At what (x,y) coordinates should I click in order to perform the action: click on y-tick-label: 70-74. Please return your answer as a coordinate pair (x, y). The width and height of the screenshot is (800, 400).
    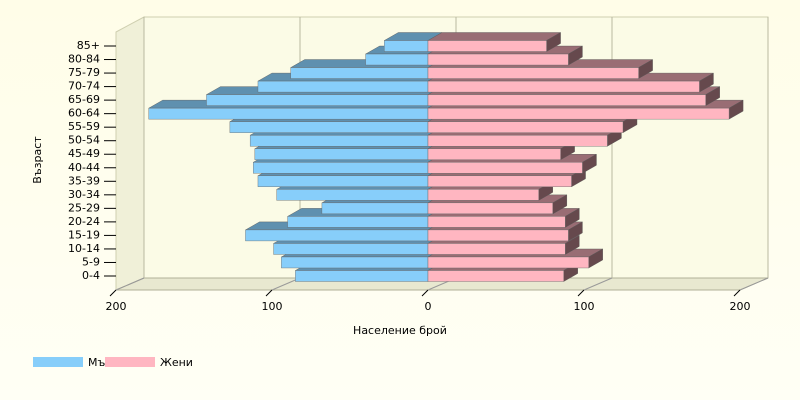
    Looking at the image, I should click on (84, 86).